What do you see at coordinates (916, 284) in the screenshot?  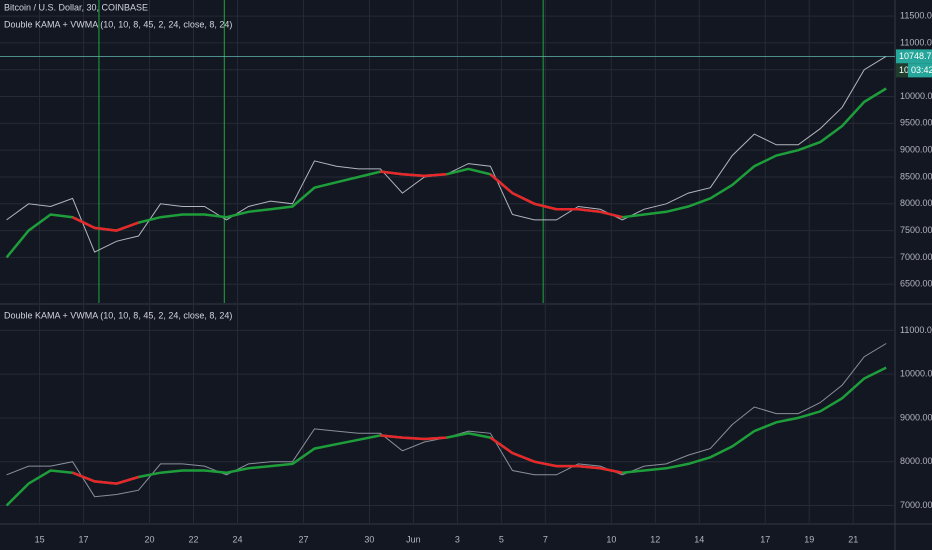 I see `y-tick-label: 6500.00` at bounding box center [916, 284].